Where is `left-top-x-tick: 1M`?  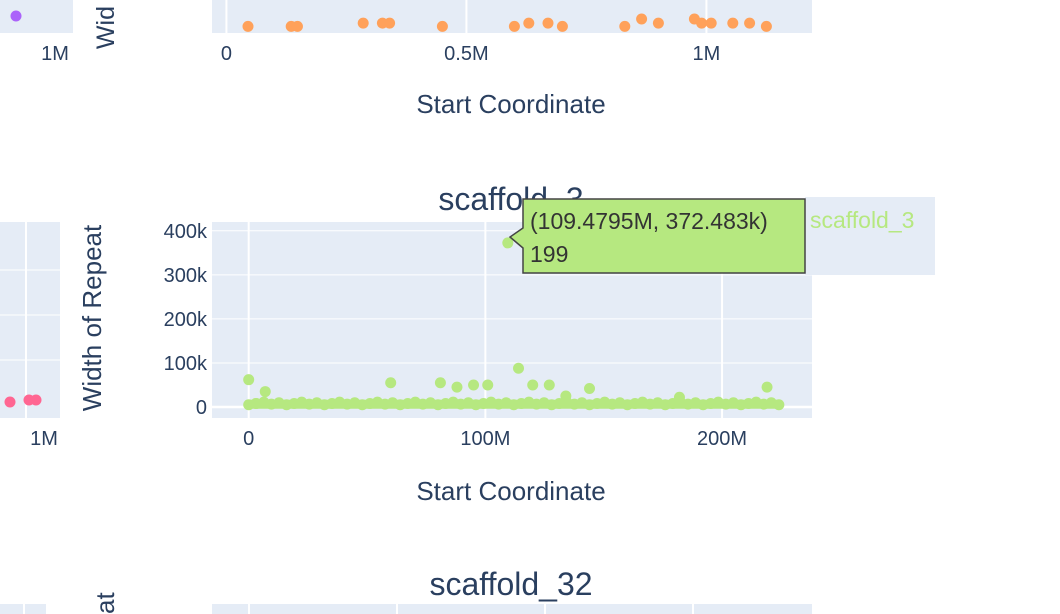
left-top-x-tick: 1M is located at coordinates (55, 54).